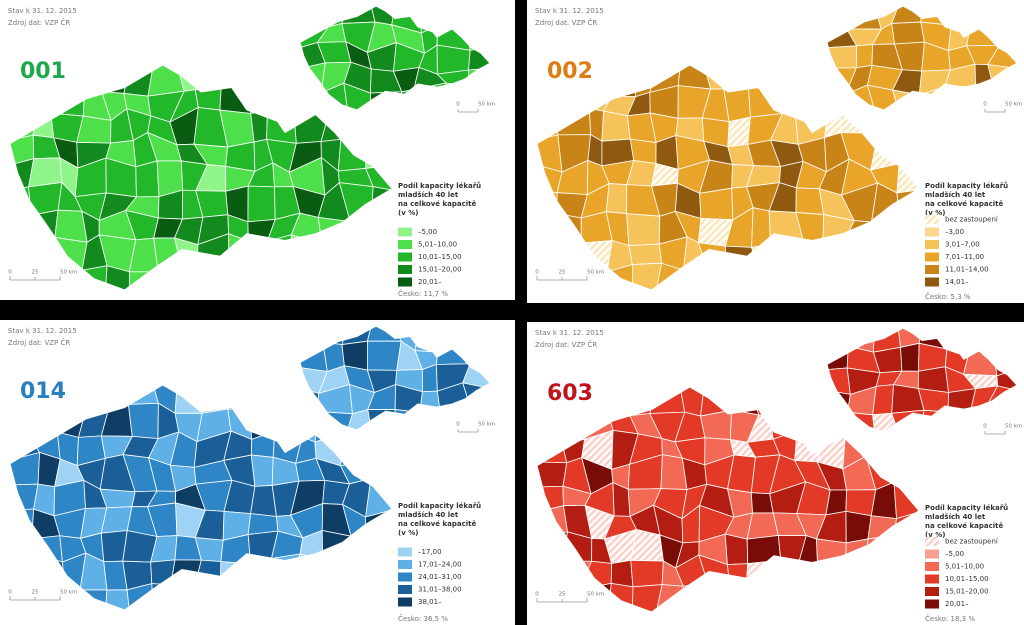 The image size is (1024, 625). I want to click on legend-label: bez zastoupení, so click(972, 220).